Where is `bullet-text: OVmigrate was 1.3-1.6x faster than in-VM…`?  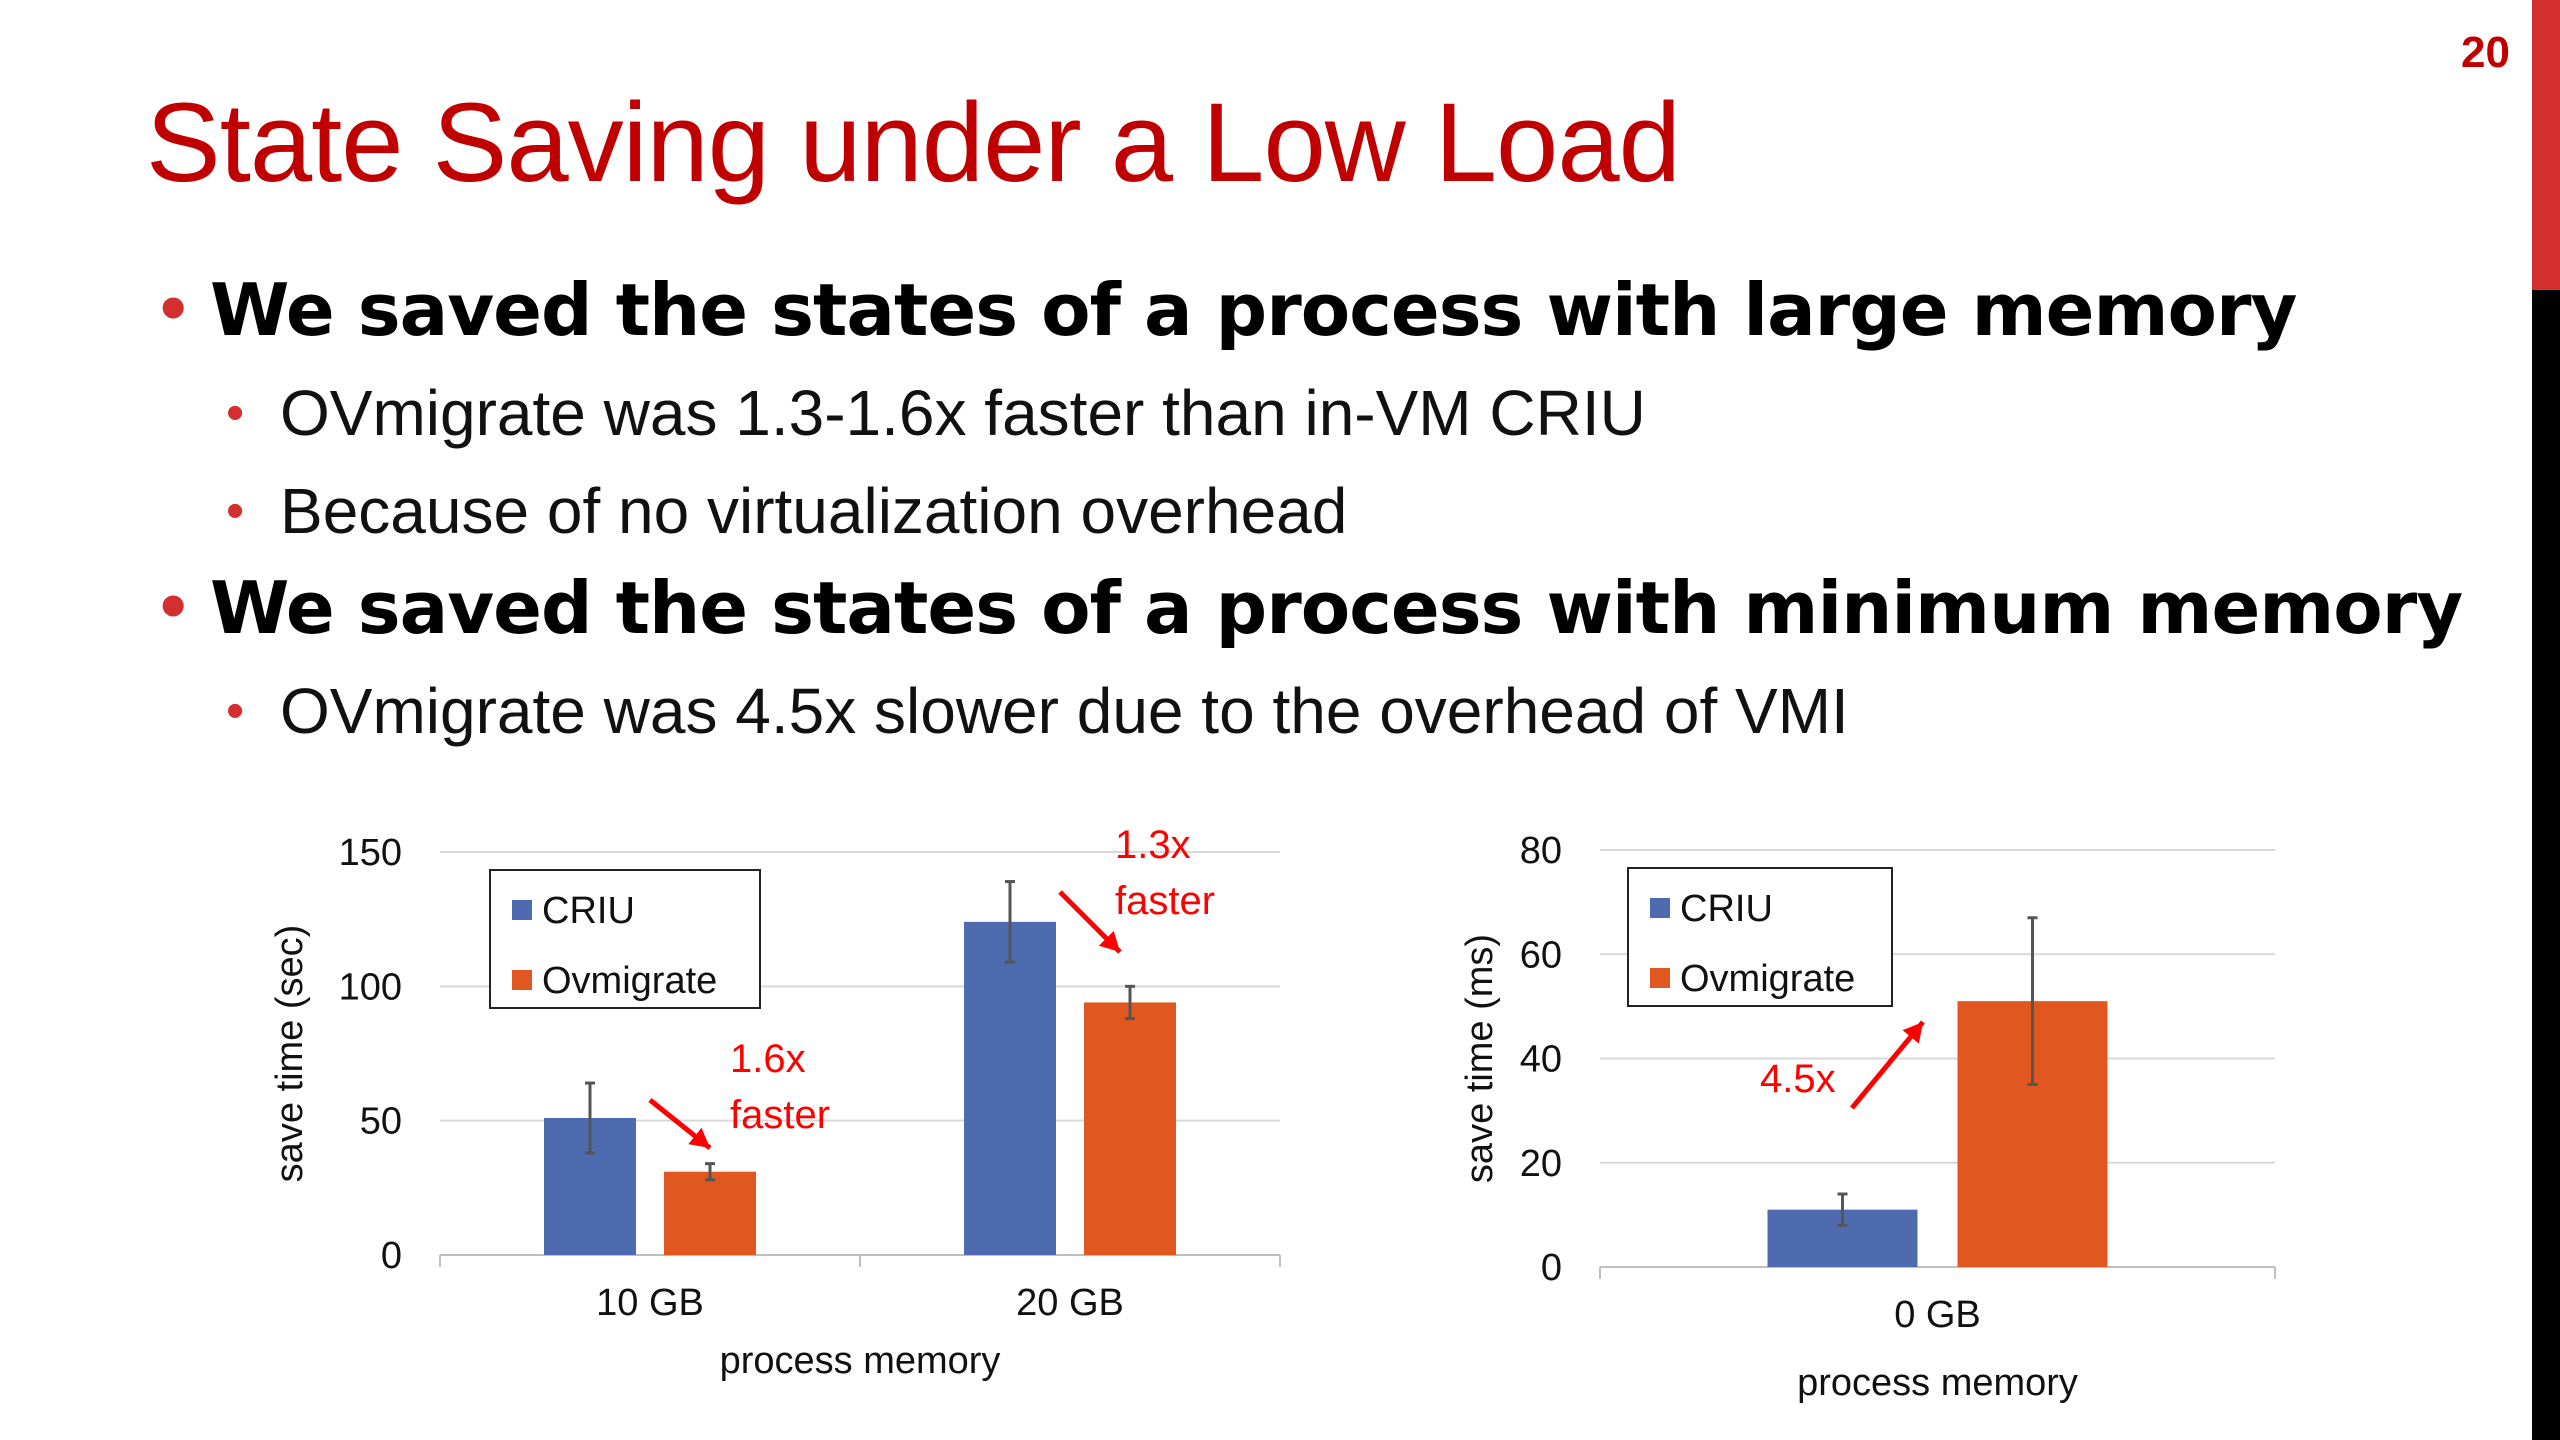
bullet-text: OVmigrate was 1.3-1.6x faster than in-VM… is located at coordinates (963, 413).